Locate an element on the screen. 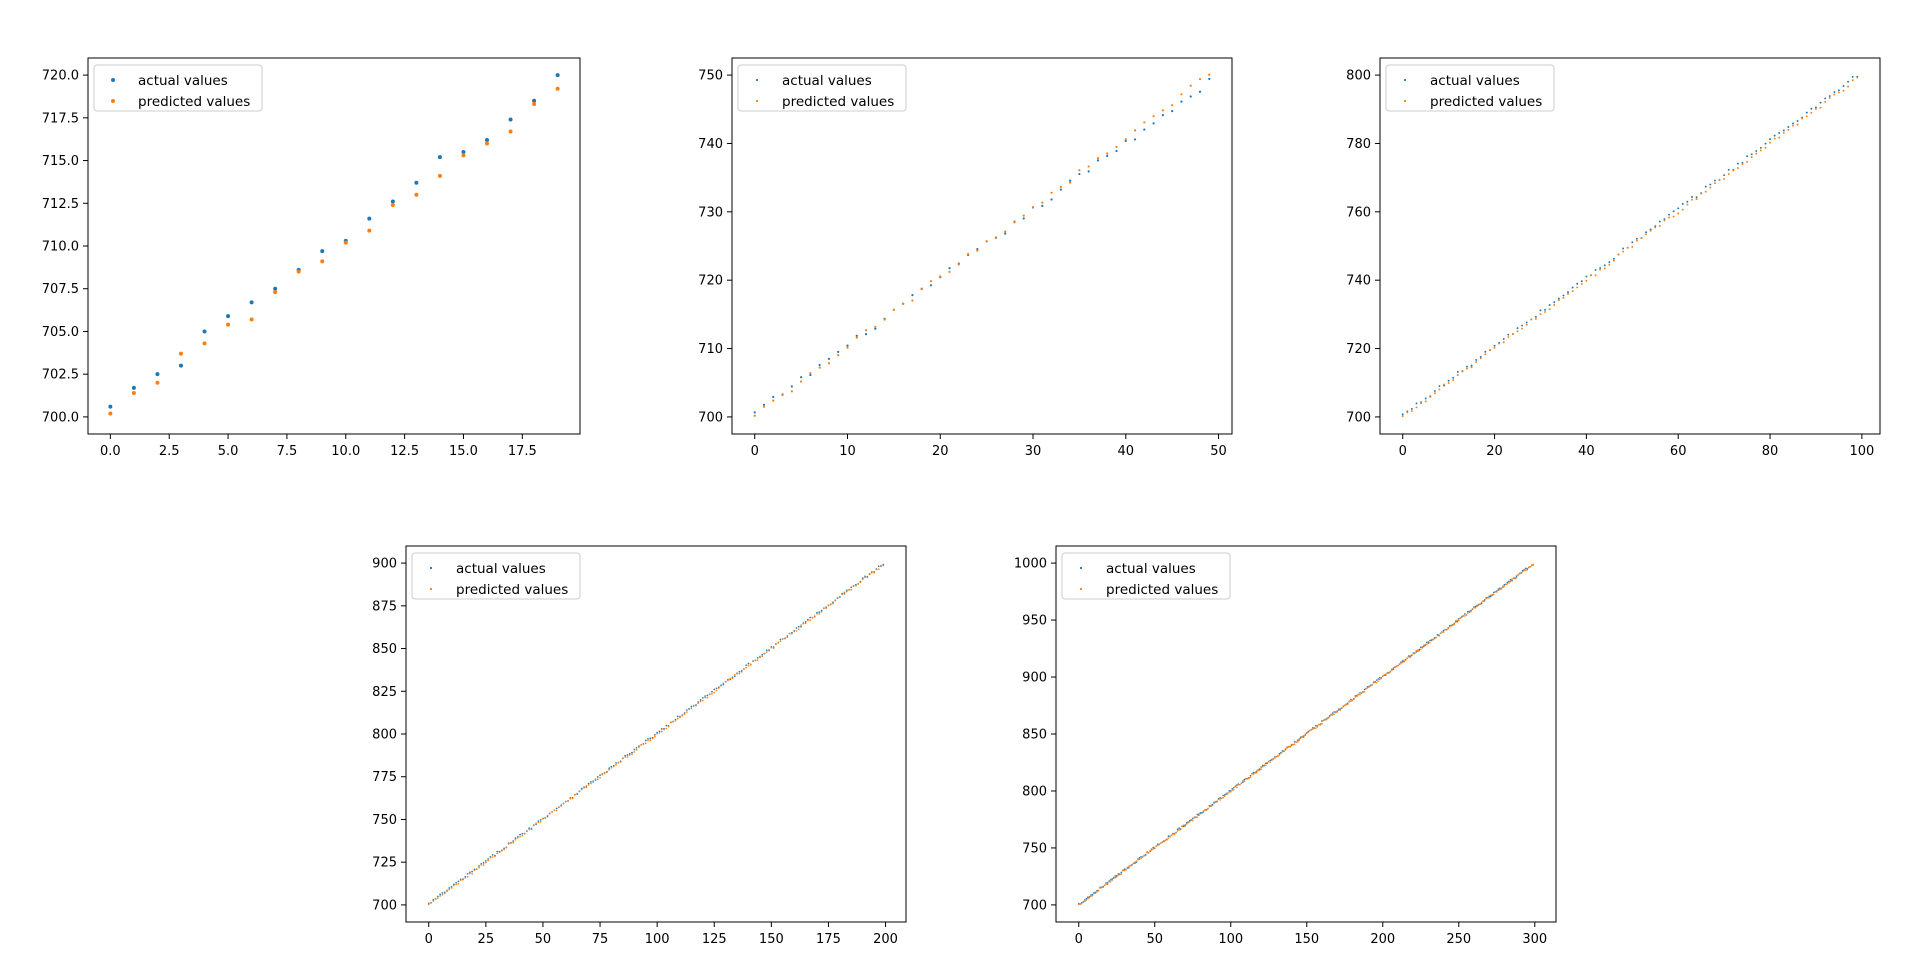 The height and width of the screenshot is (960, 1920). legend-box is located at coordinates (822, 88).